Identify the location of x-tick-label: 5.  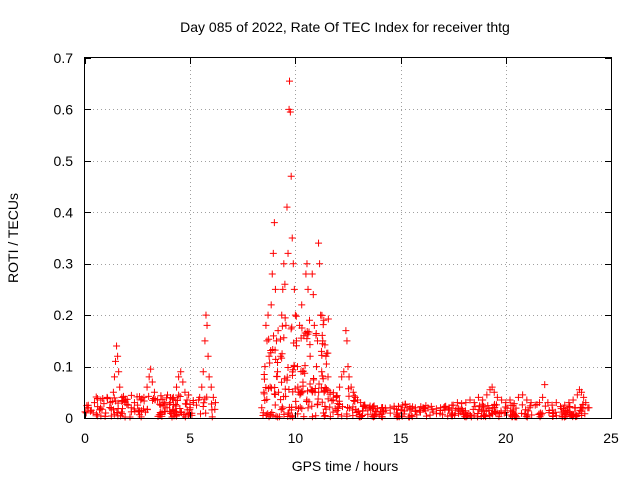
(190, 438).